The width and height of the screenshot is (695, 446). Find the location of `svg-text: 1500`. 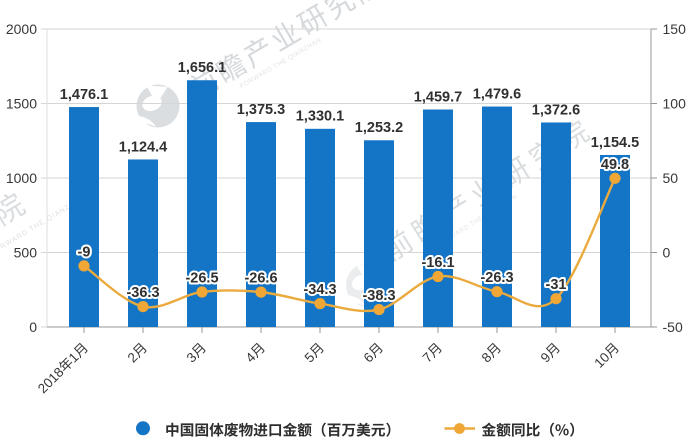

svg-text: 1500 is located at coordinates (21, 103).